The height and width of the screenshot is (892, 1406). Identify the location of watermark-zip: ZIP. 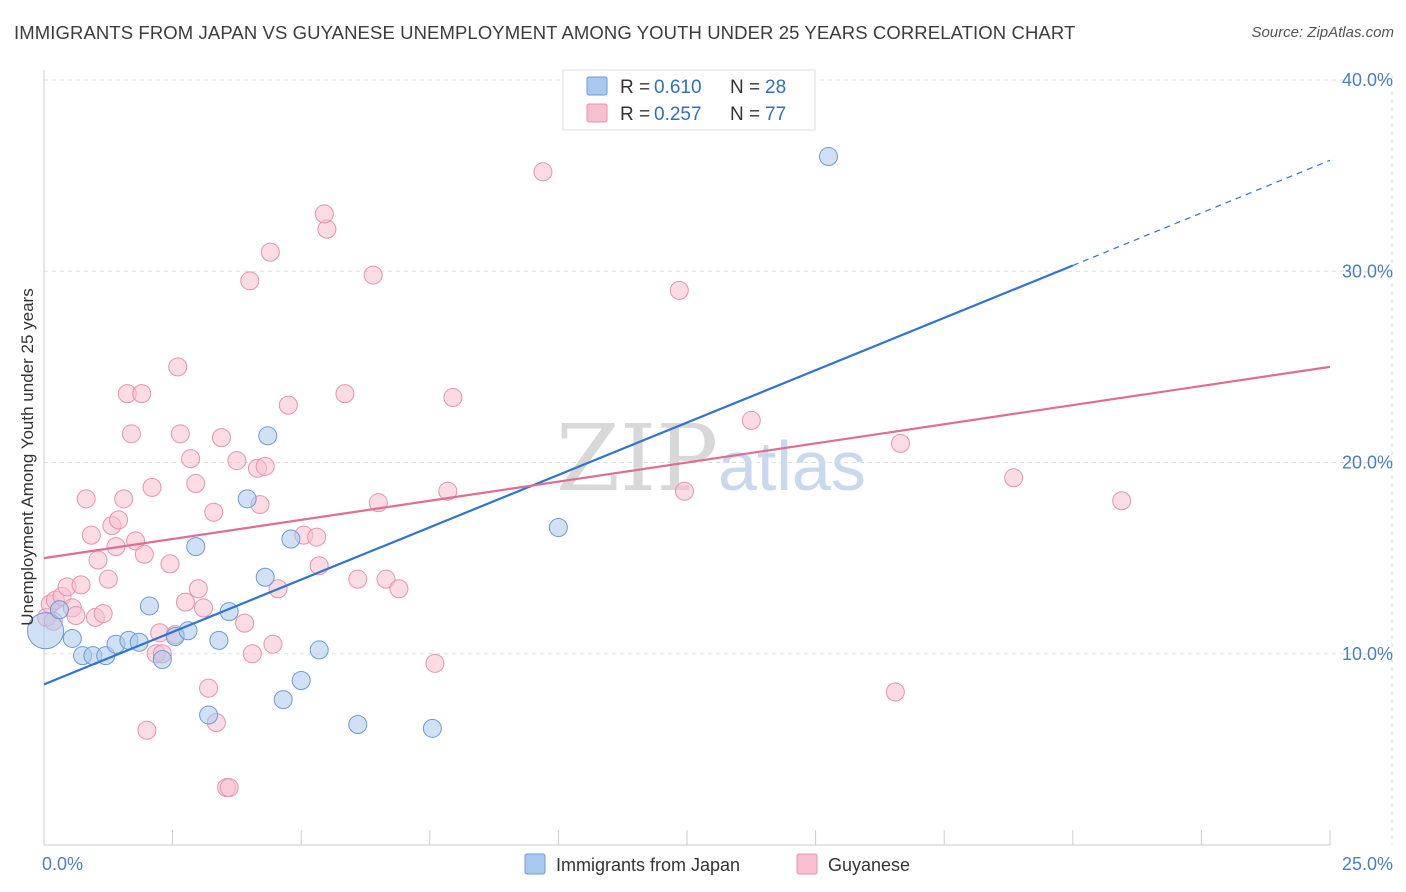
(637, 458).